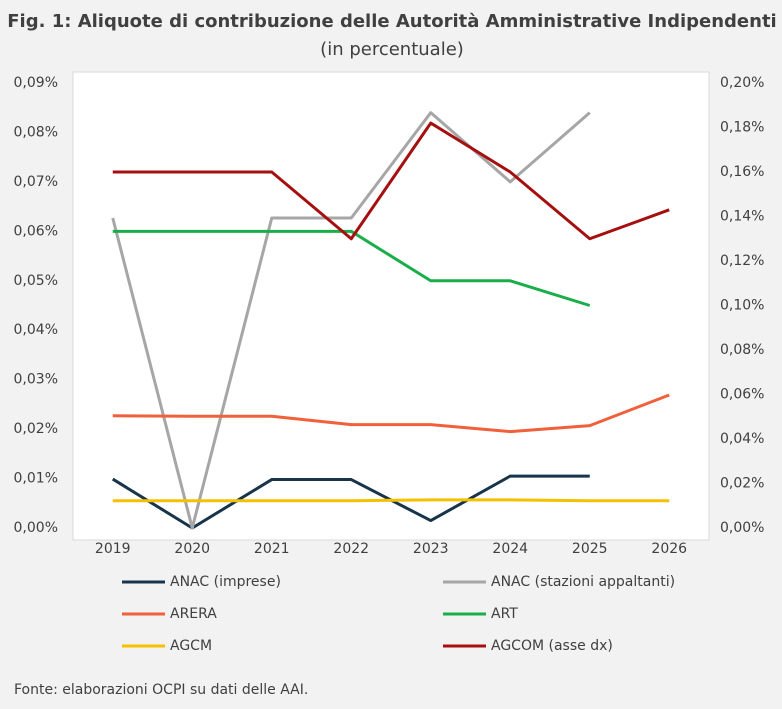 The image size is (782, 709). I want to click on x-tick-label: 2022, so click(351, 549).